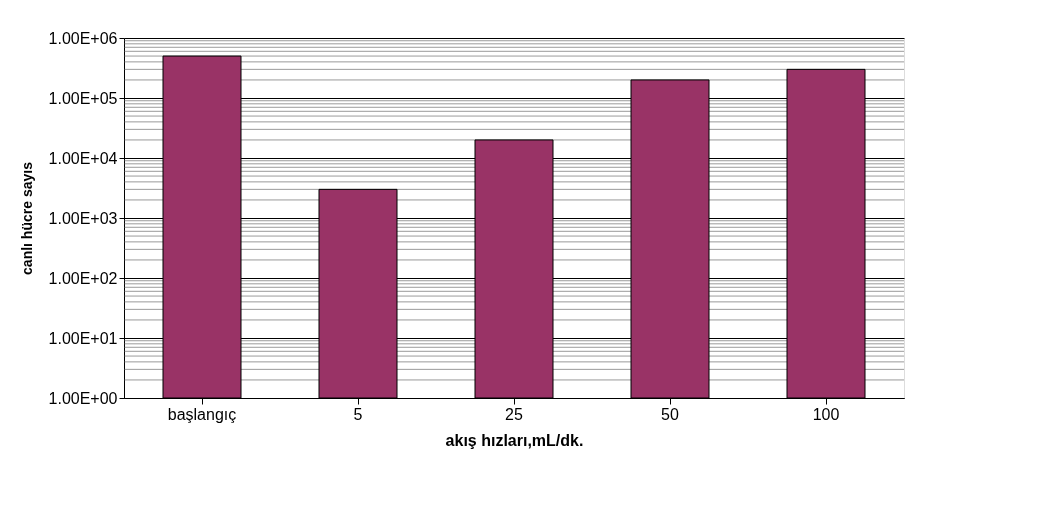  What do you see at coordinates (670, 414) in the screenshot?
I see `x-tick-label: 50` at bounding box center [670, 414].